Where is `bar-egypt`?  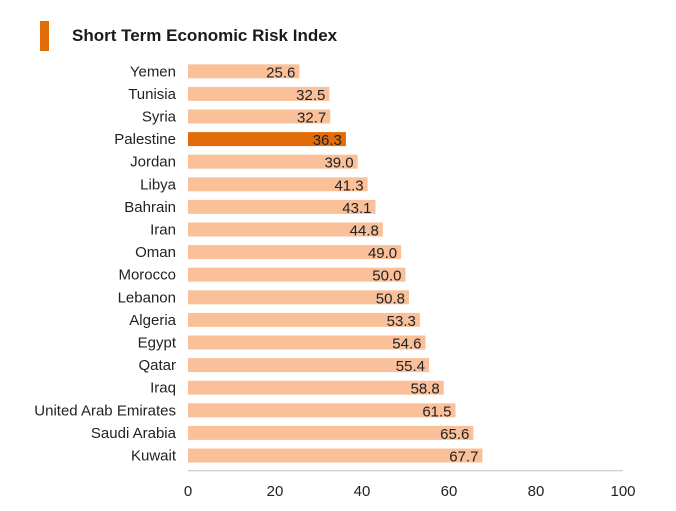
bar-egypt is located at coordinates (307, 342).